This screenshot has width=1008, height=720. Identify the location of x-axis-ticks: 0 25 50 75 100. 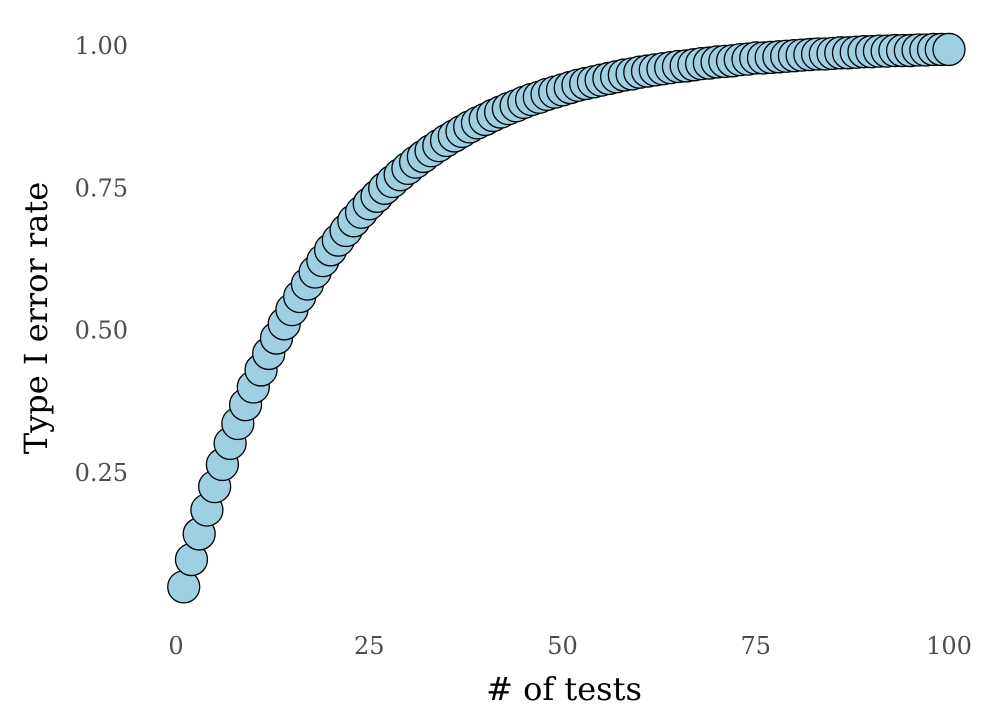
(570, 646).